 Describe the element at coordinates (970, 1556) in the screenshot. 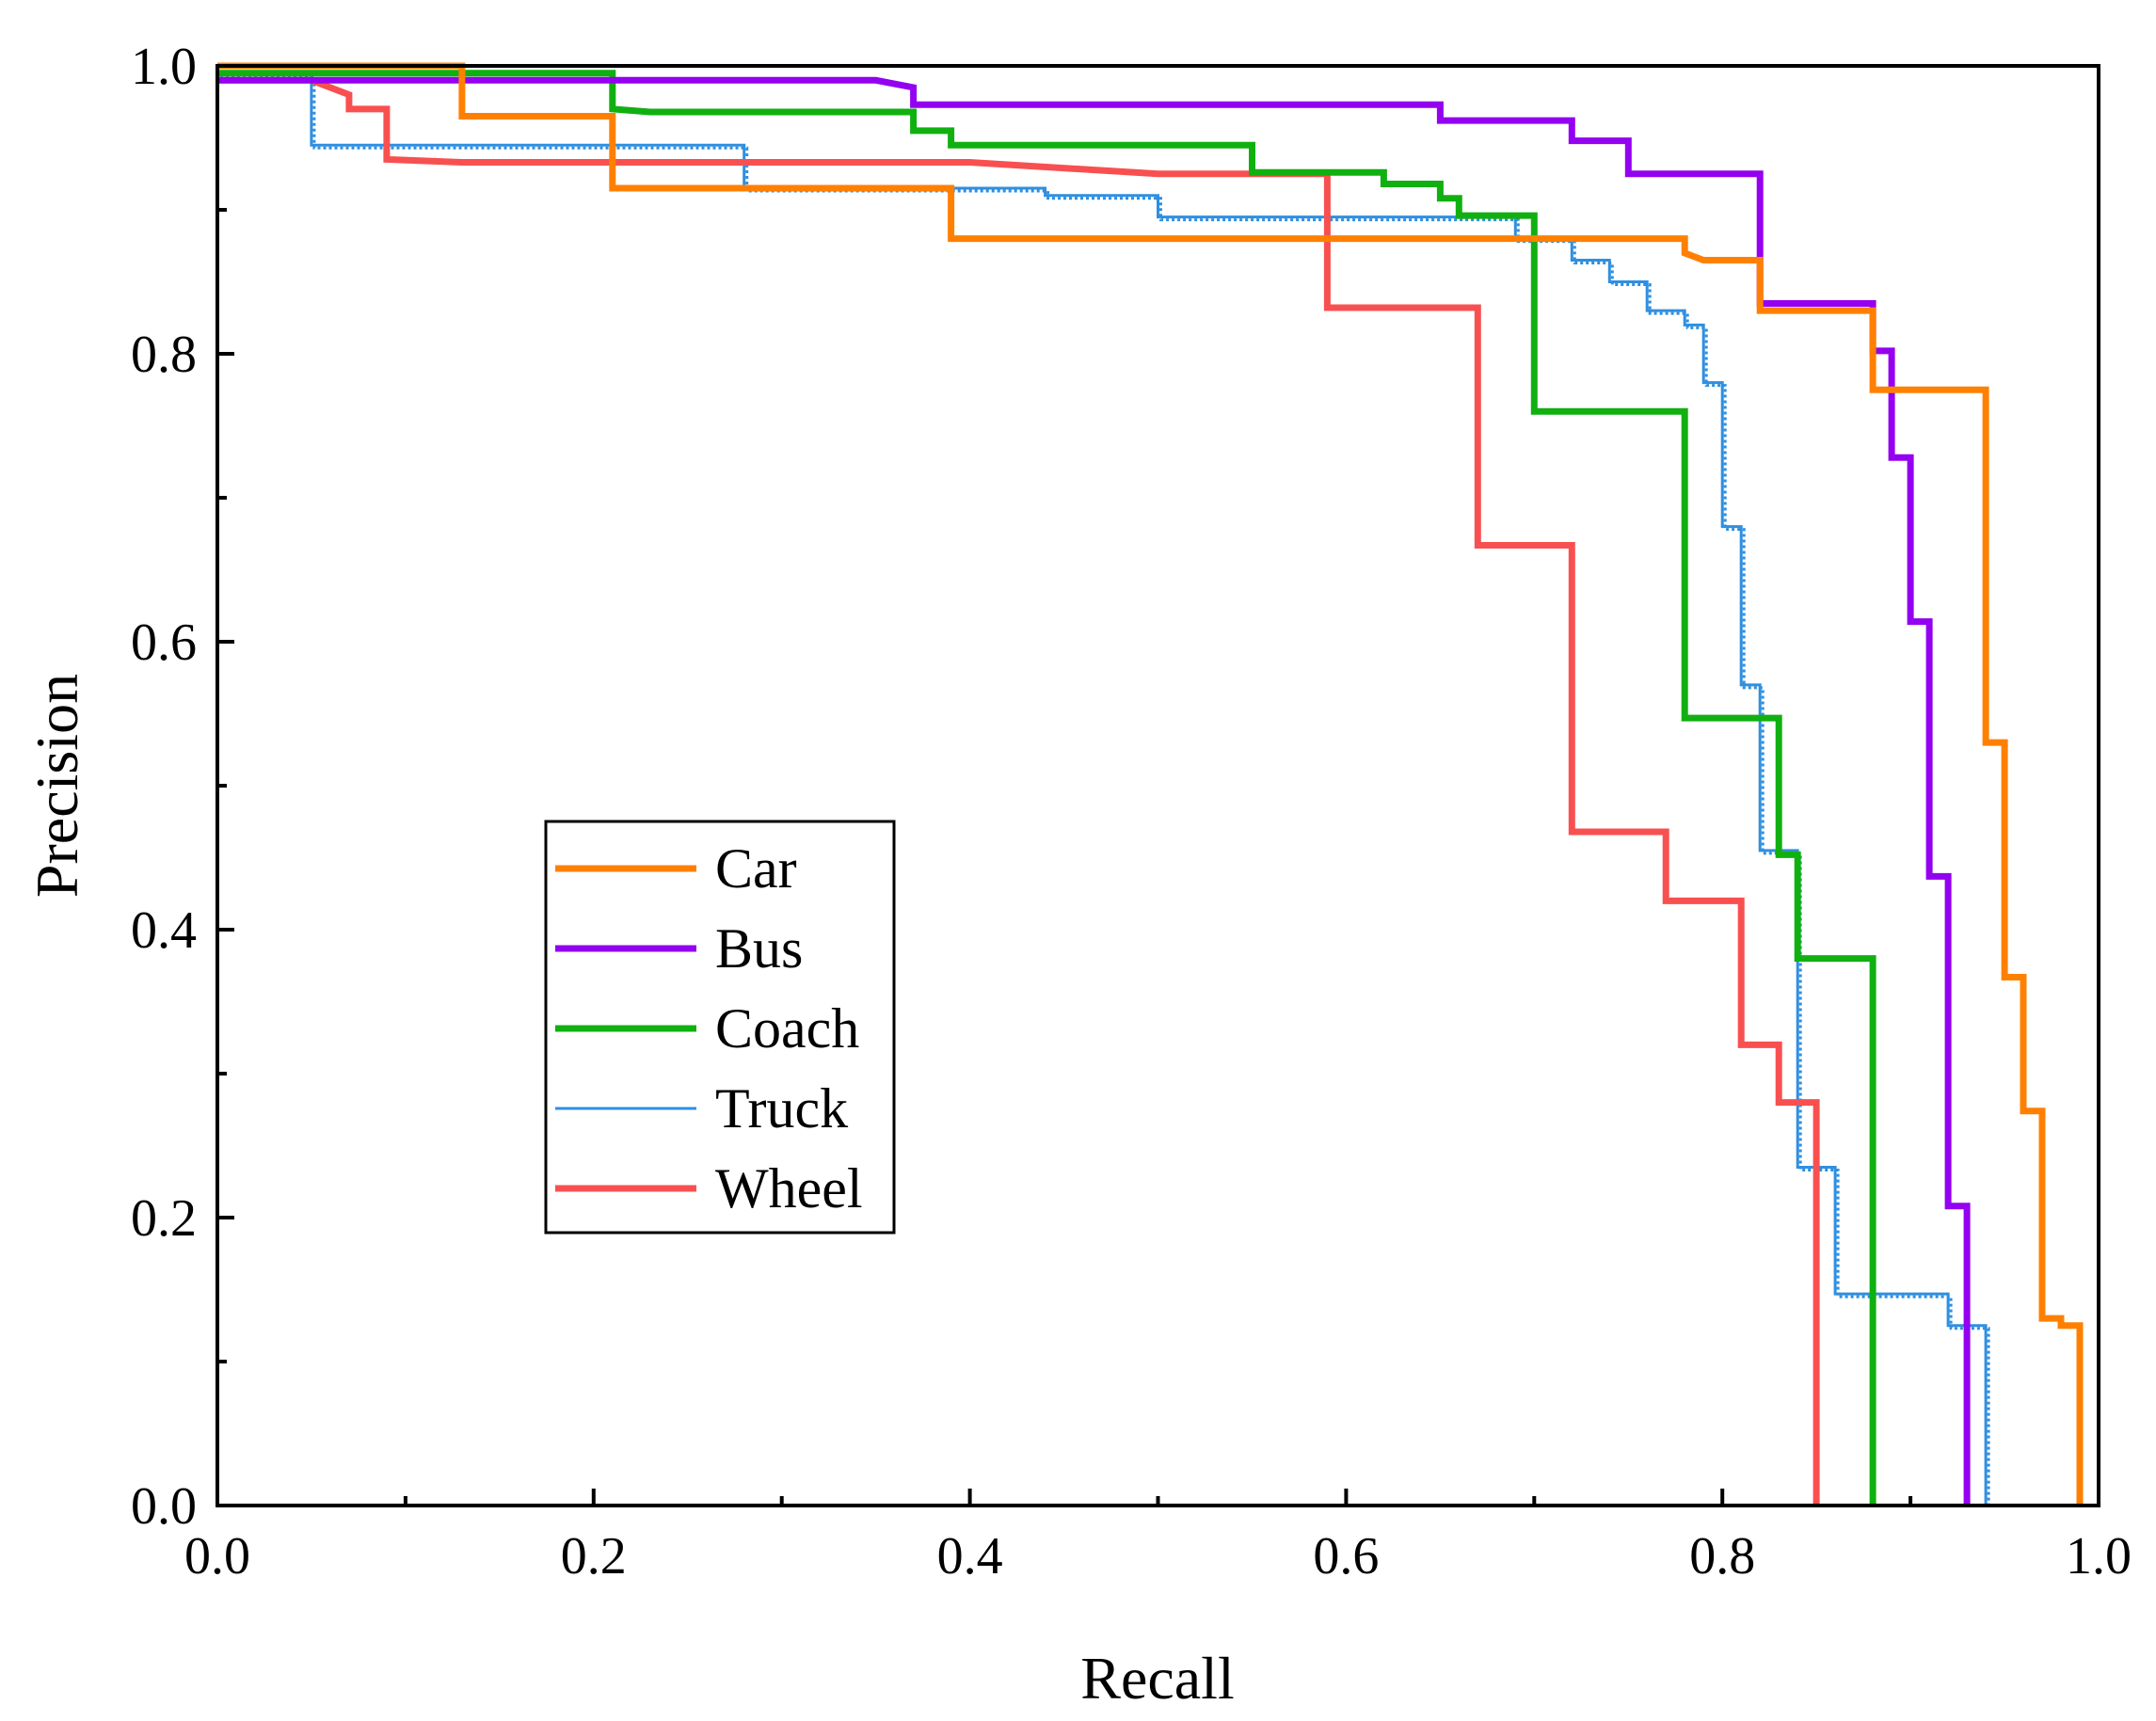

I see `x-tick-label: 0.4` at that location.